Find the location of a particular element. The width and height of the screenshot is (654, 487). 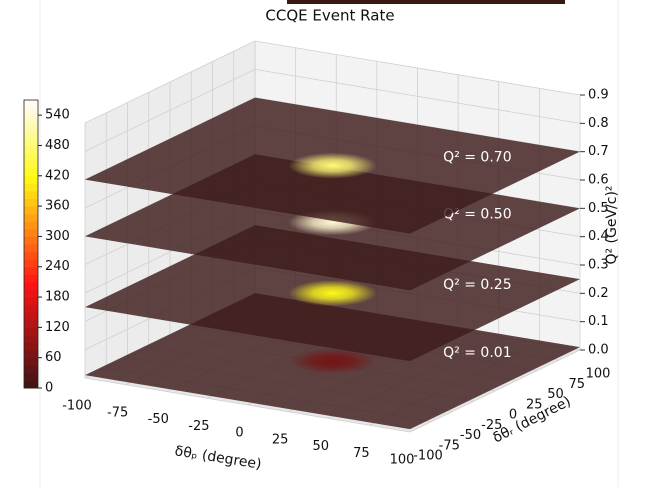

z-tick-label: 0.9 is located at coordinates (598, 95).